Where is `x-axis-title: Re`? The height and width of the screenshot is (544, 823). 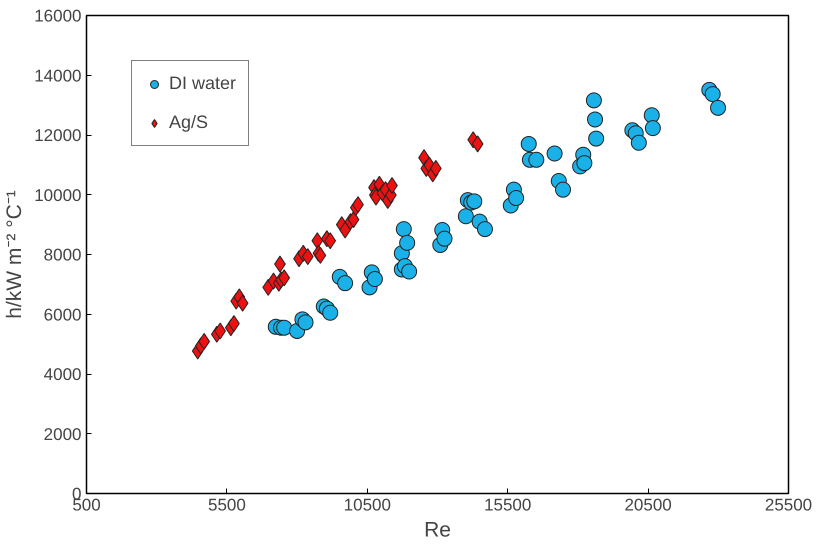 x-axis-title: Re is located at coordinates (437, 530).